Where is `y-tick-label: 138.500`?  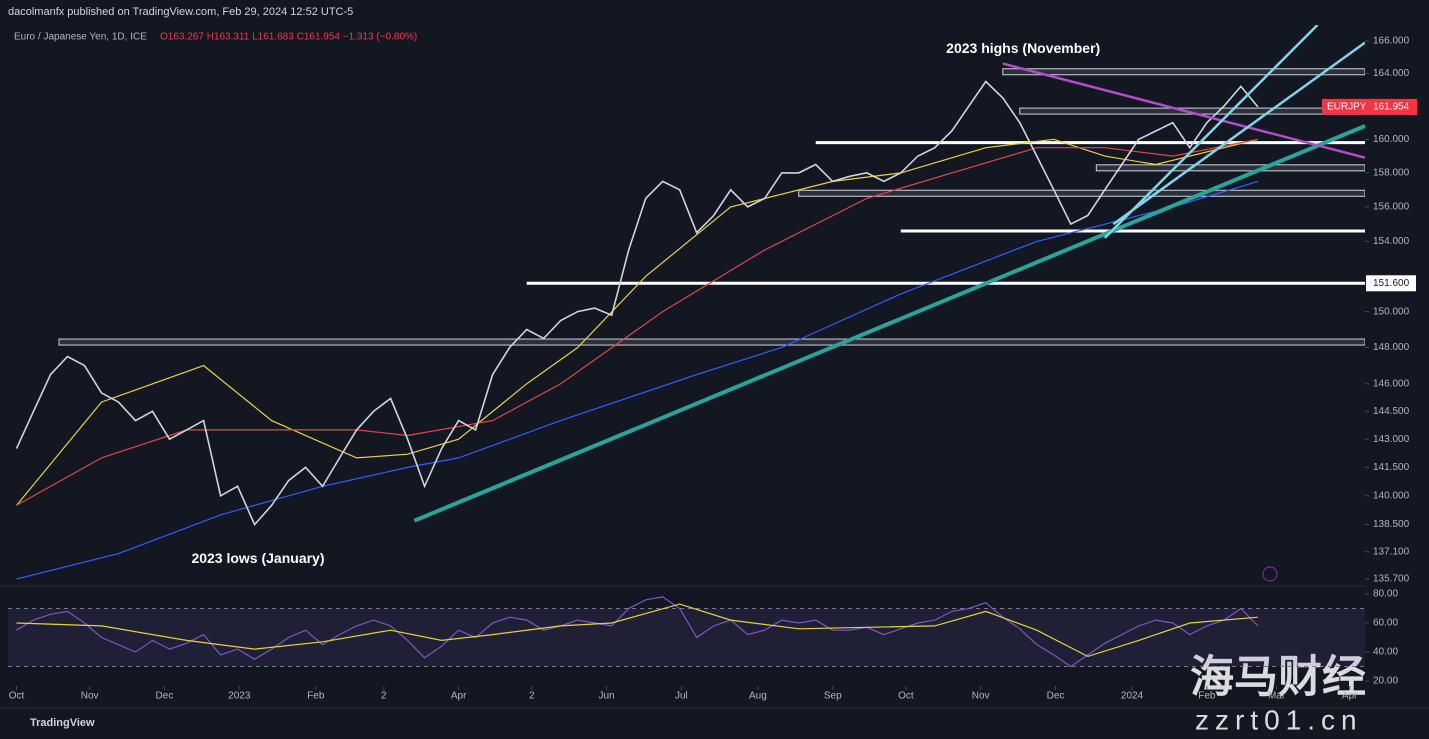
y-tick-label: 138.500 is located at coordinates (1391, 524).